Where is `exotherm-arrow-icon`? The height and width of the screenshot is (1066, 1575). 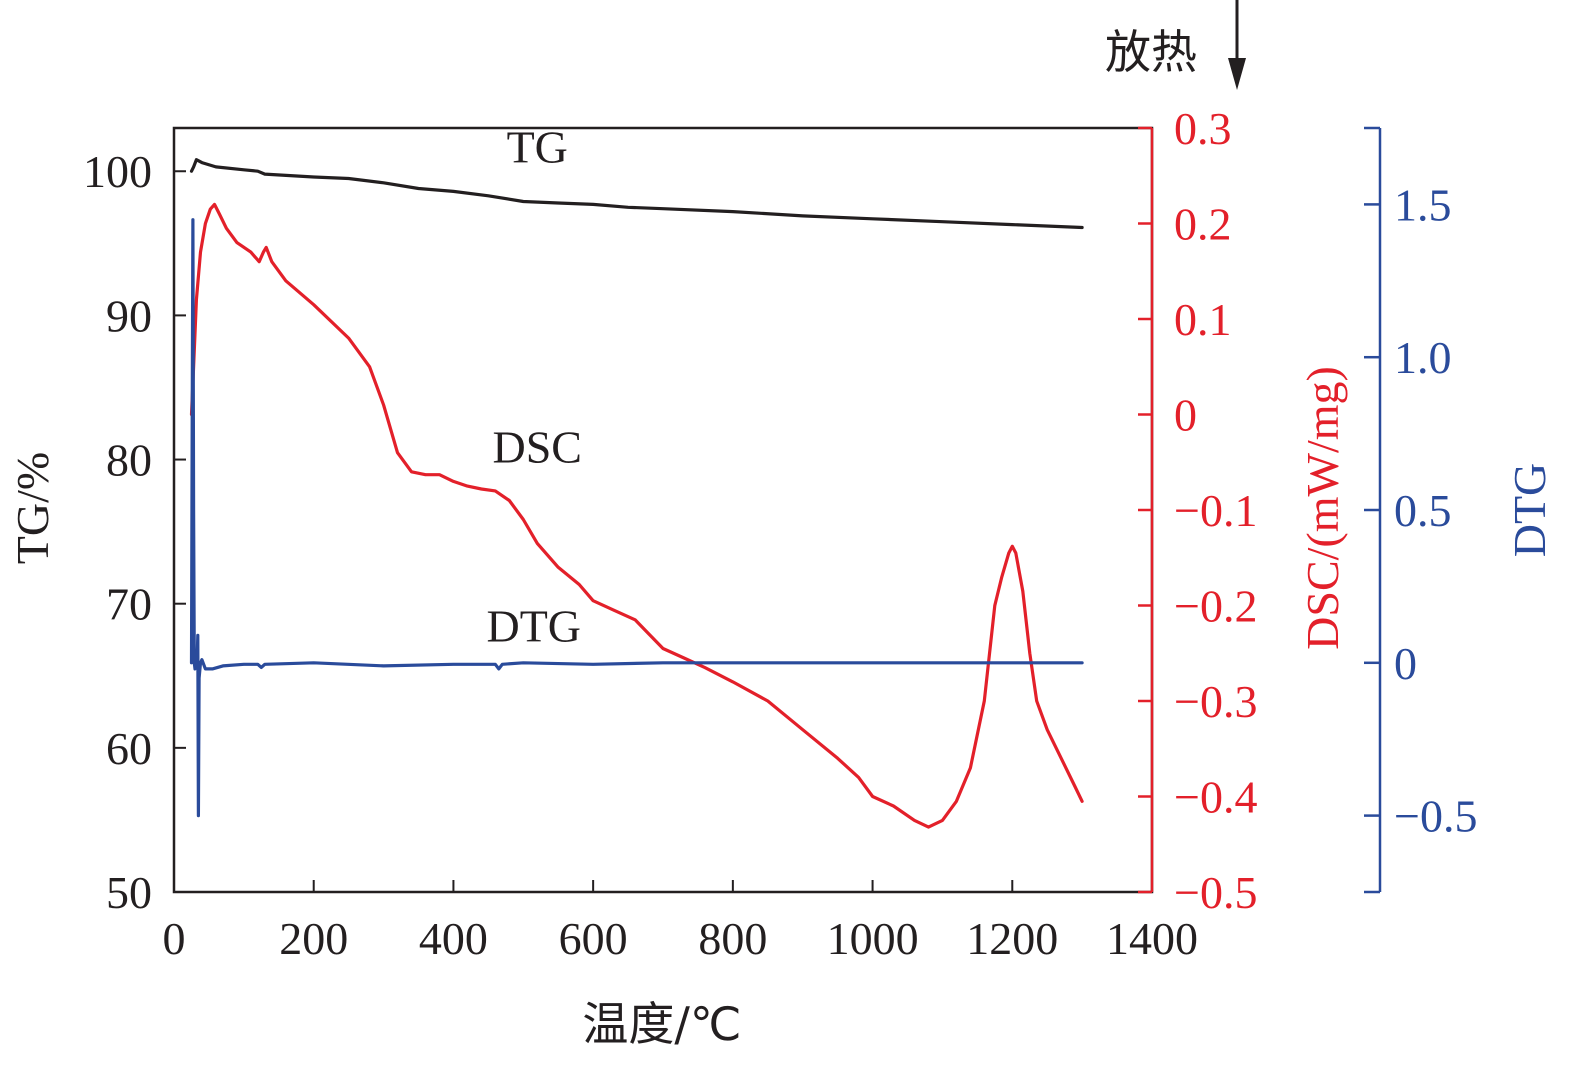 exotherm-arrow-icon is located at coordinates (1237, 45).